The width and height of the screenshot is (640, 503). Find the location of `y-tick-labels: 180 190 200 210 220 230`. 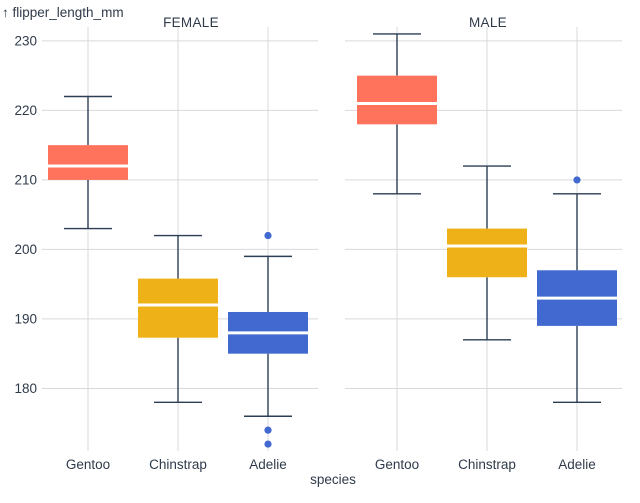

y-tick-labels: 180 190 200 210 220 230 is located at coordinates (25, 214).